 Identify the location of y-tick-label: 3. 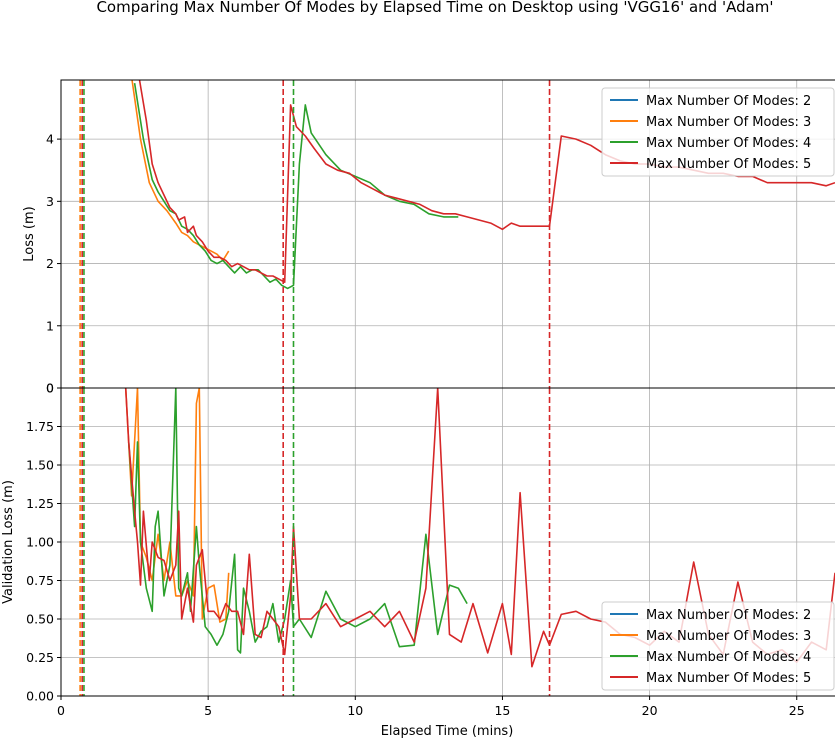
(50, 201).